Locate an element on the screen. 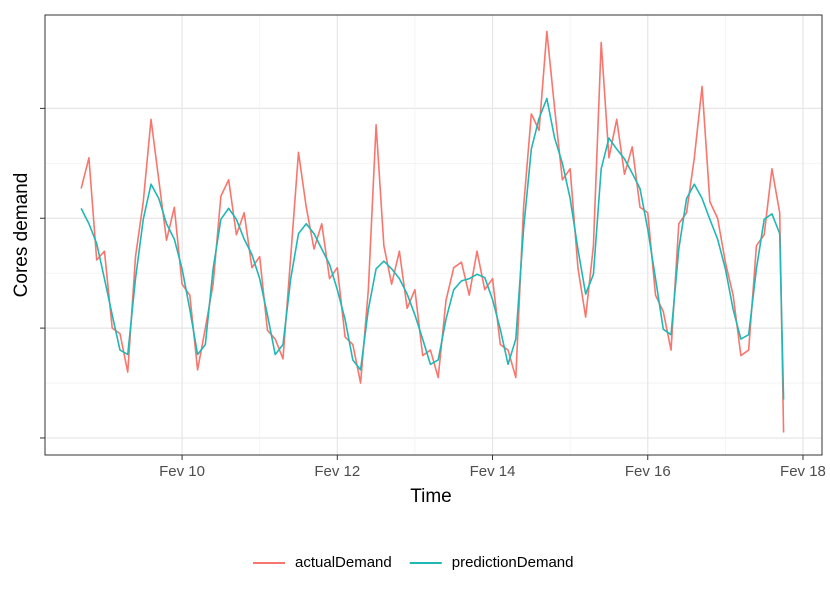  x-tick-label: Fev 16 is located at coordinates (648, 471).